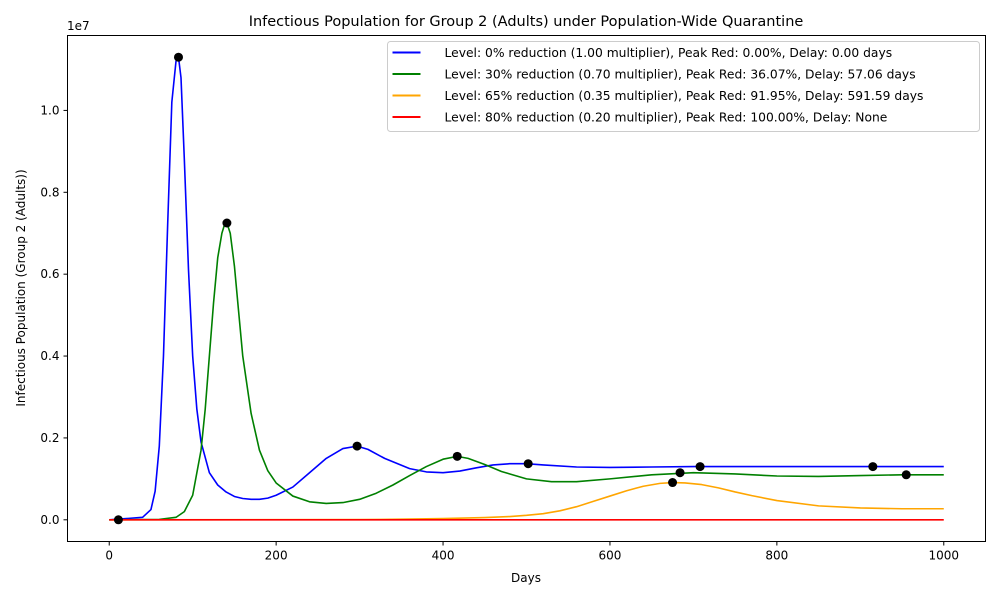 Image resolution: width=1000 pixels, height=600 pixels. I want to click on y-tick-label: 0.6, so click(49, 274).